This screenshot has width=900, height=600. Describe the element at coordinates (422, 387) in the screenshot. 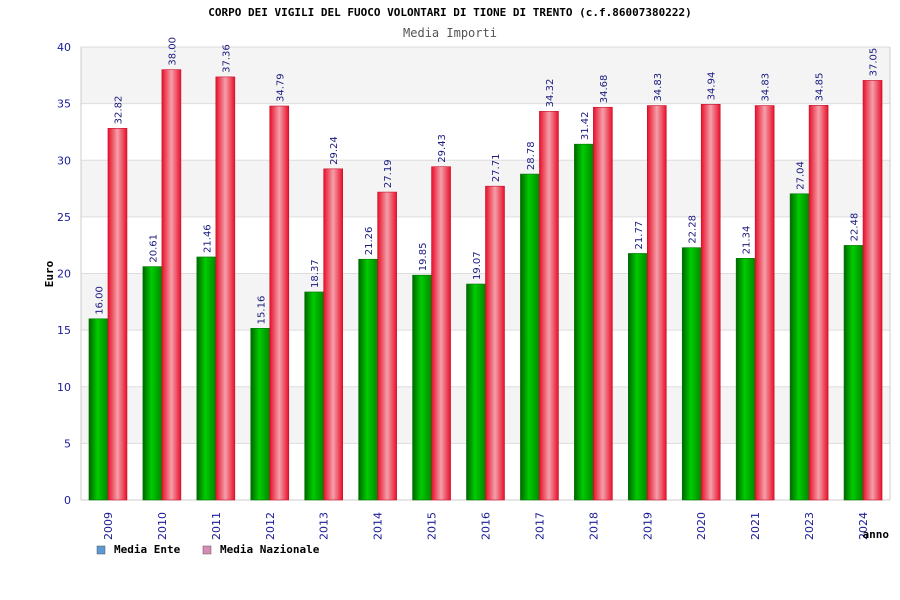

I see `bar-media-ente-2015` at that location.